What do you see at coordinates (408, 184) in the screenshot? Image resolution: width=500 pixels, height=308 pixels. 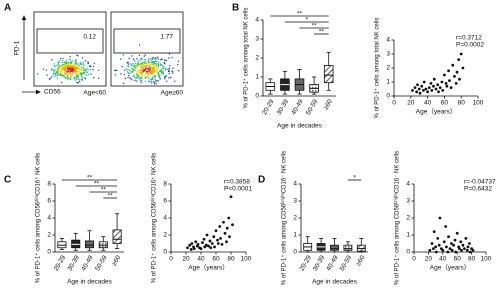 I see `y-tick-label: 4` at bounding box center [408, 184].